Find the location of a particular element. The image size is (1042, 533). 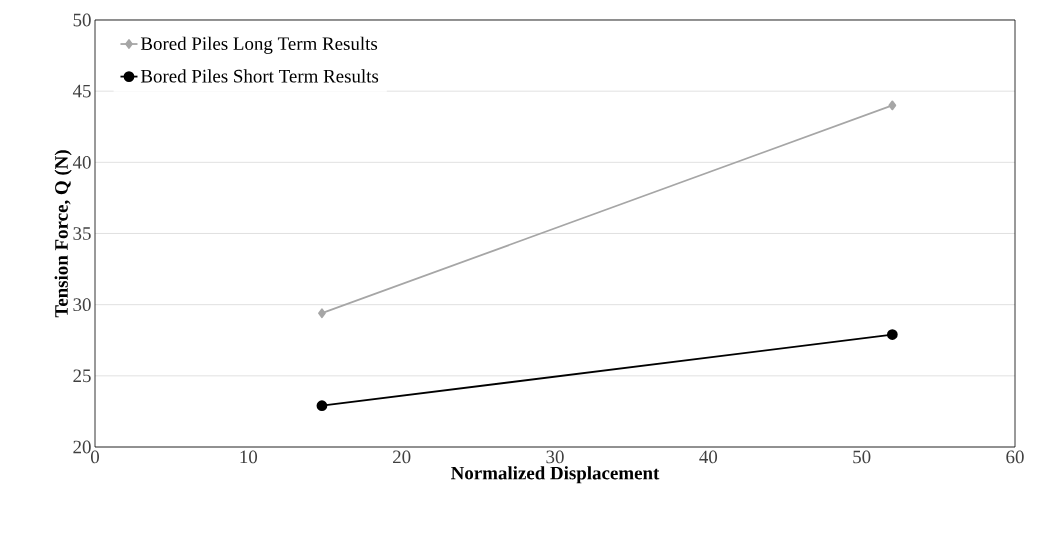

x-tick-label: 60 is located at coordinates (1015, 457).